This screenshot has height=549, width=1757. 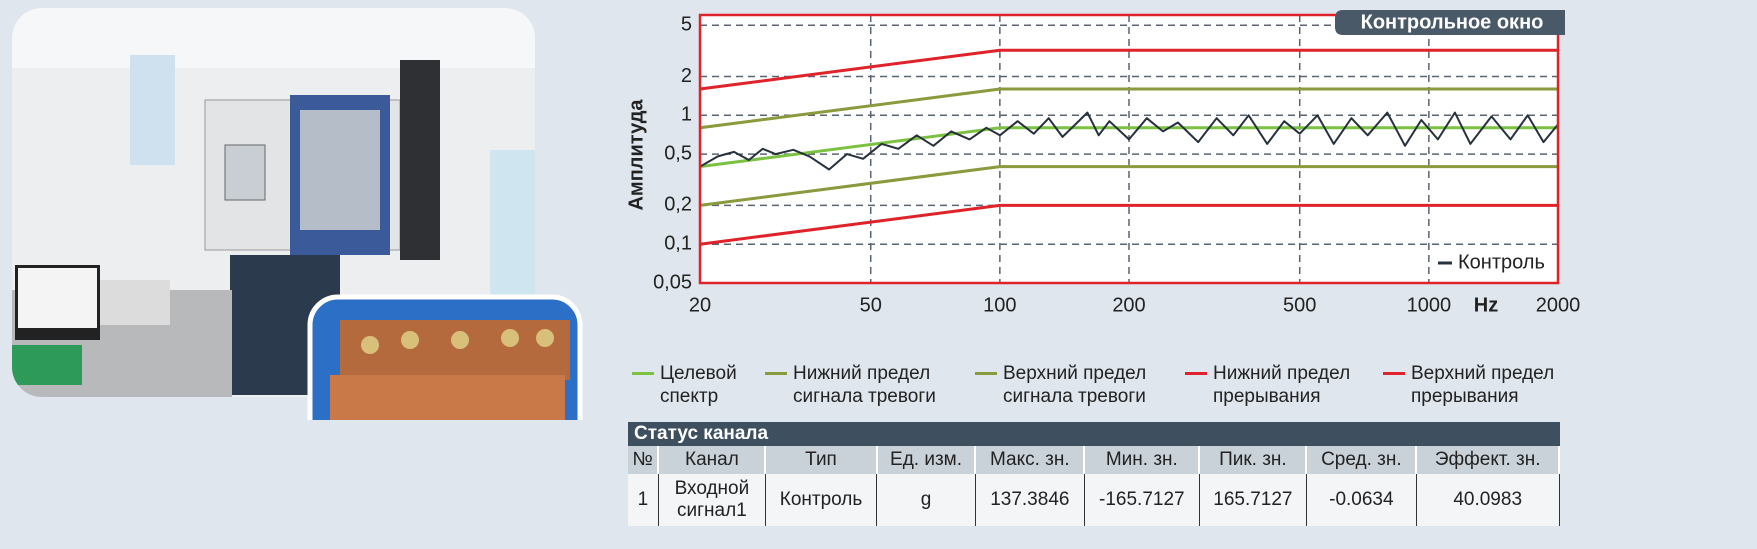 I want to click on table-cell: 165.7127, so click(x=1253, y=500).